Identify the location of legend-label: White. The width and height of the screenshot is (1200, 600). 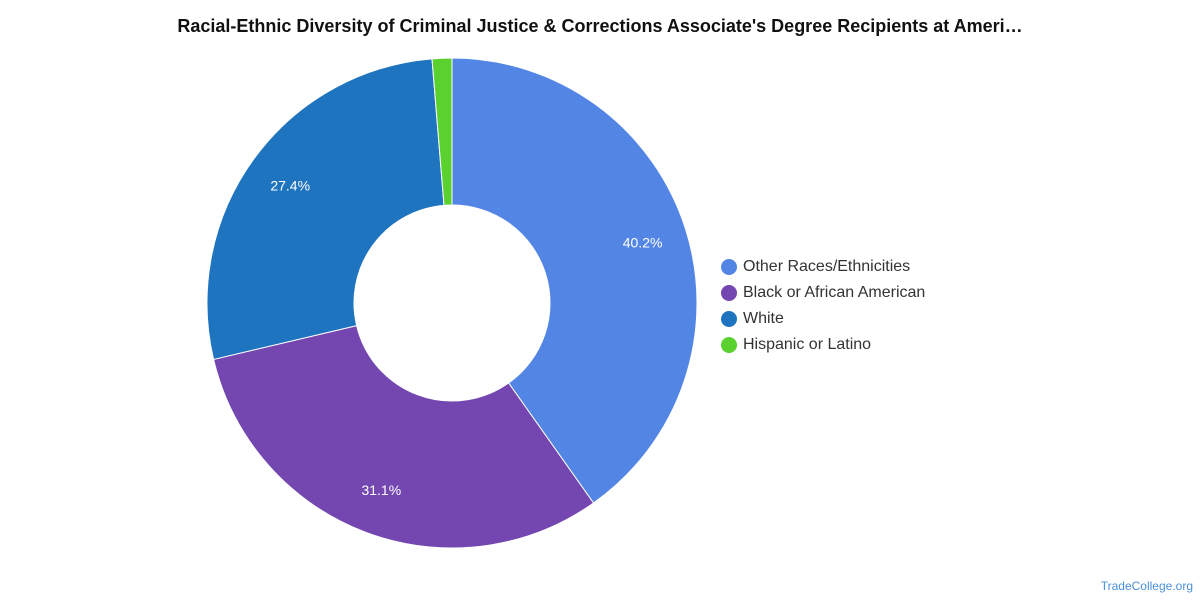
(763, 318).